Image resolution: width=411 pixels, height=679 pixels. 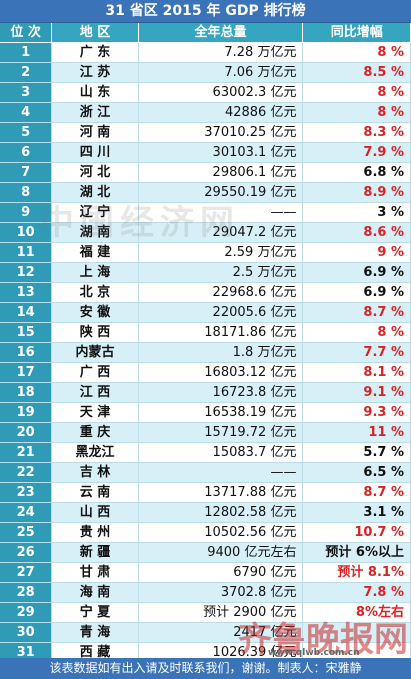 What do you see at coordinates (95, 212) in the screenshot?
I see `region-cell: 辽 宁` at bounding box center [95, 212].